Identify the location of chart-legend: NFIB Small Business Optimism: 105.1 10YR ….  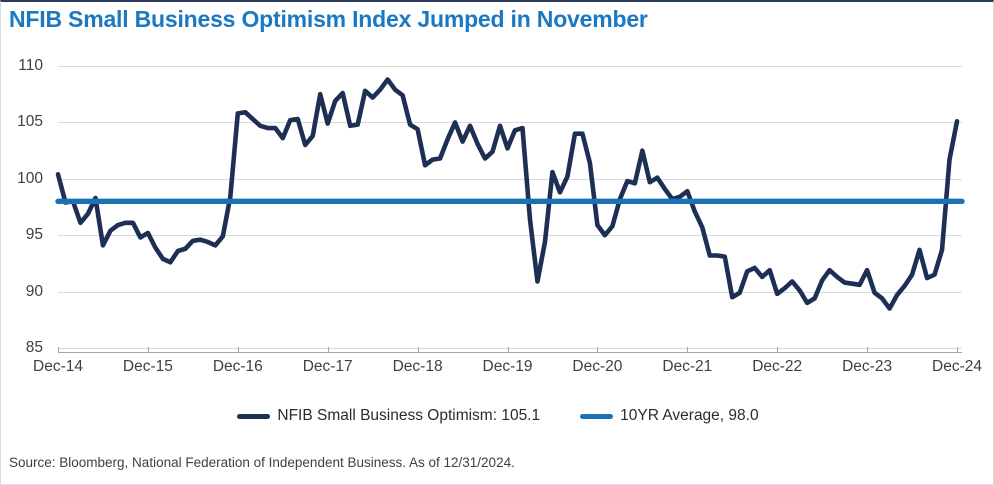
(497, 416).